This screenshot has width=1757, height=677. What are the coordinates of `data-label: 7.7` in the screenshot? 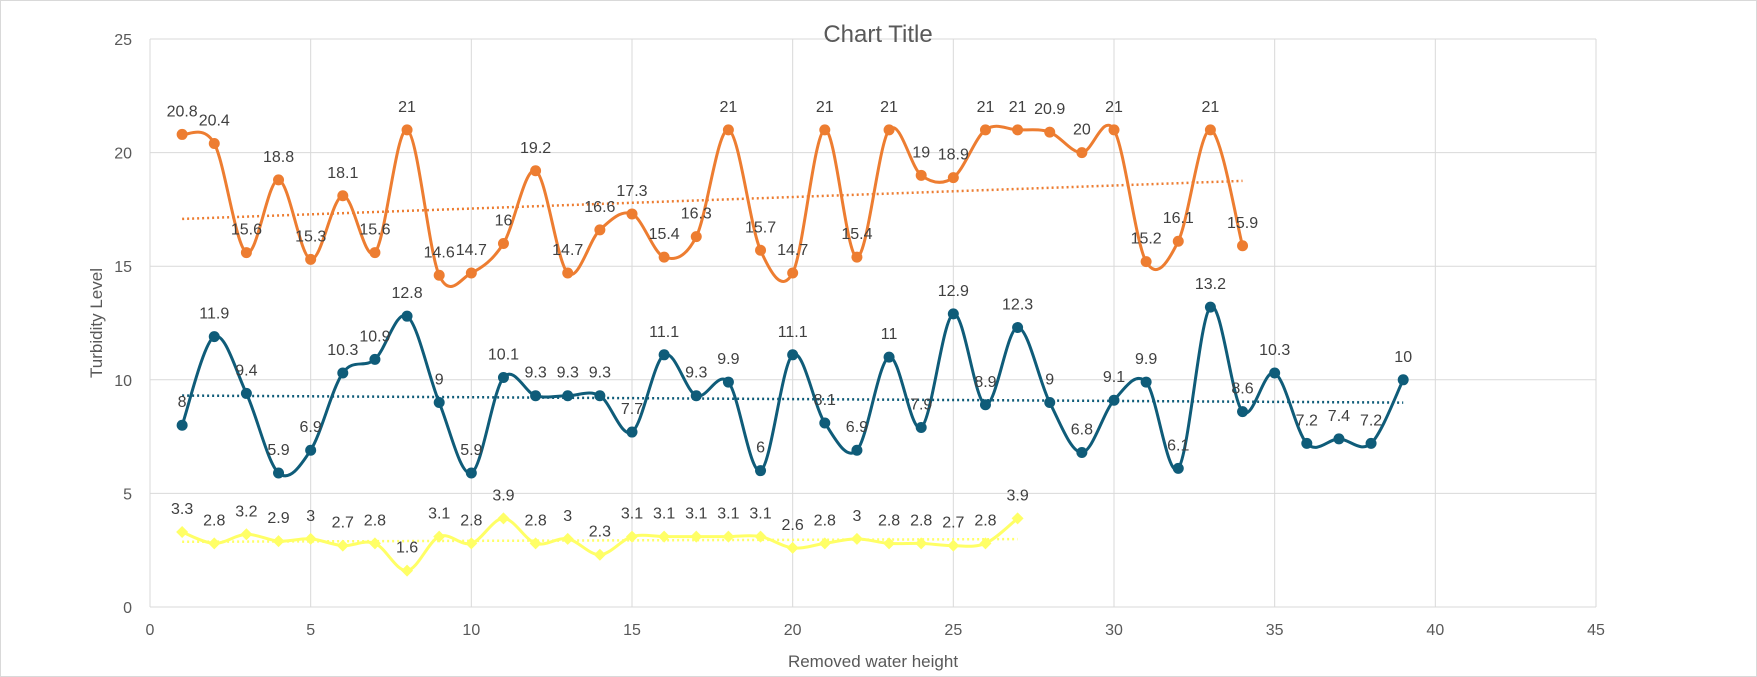 It's located at (632, 409).